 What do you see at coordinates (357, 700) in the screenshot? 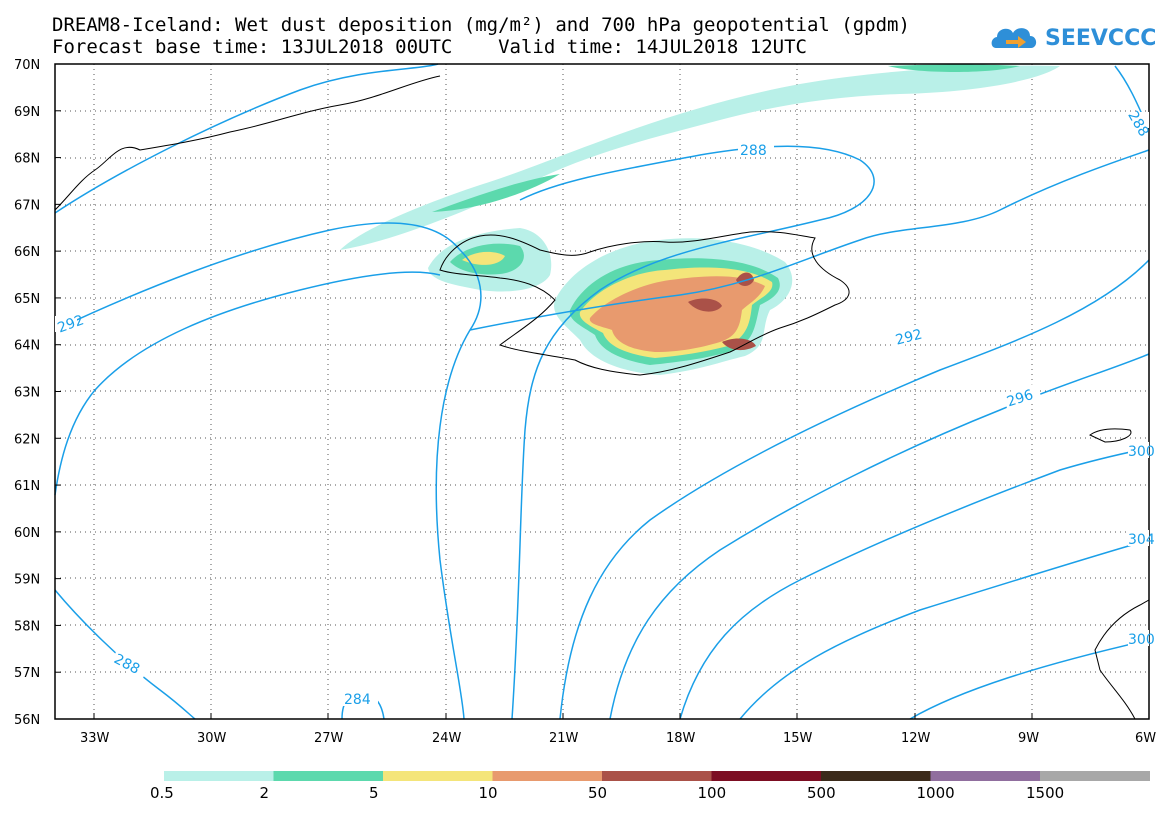
I see `contour-label: 284` at bounding box center [357, 700].